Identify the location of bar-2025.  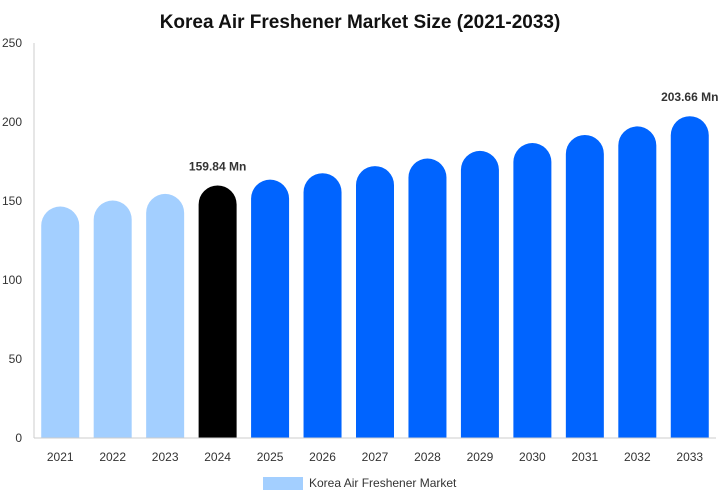
(270, 308).